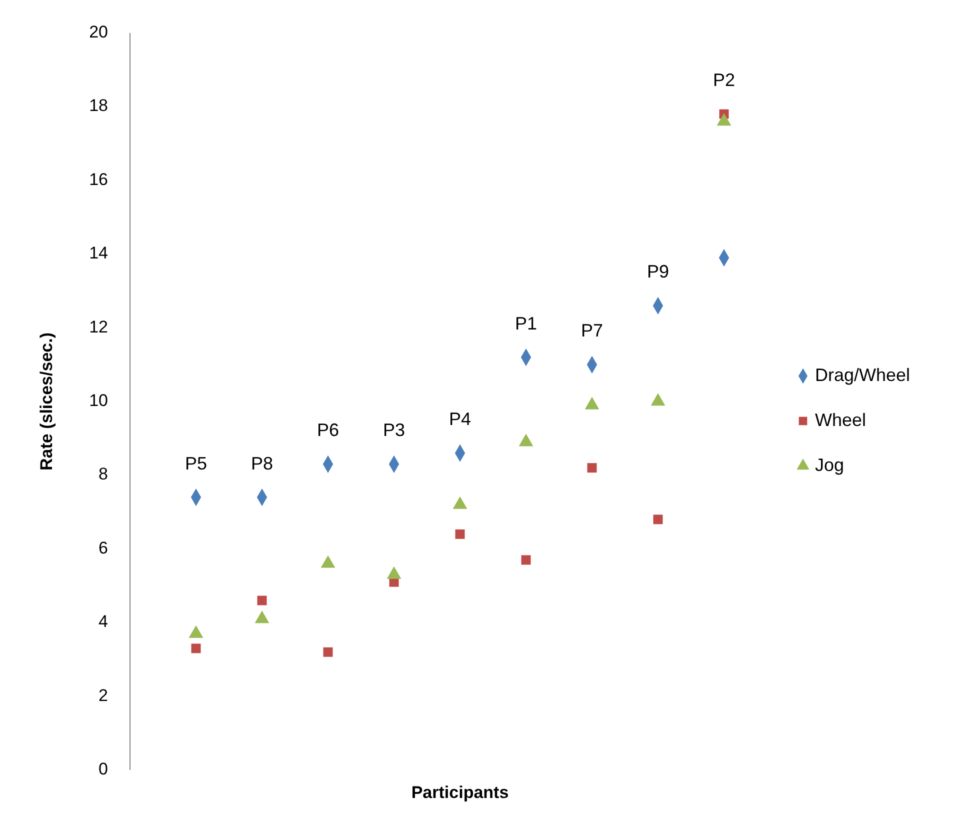  I want to click on y-tick-label: 2, so click(103, 695).